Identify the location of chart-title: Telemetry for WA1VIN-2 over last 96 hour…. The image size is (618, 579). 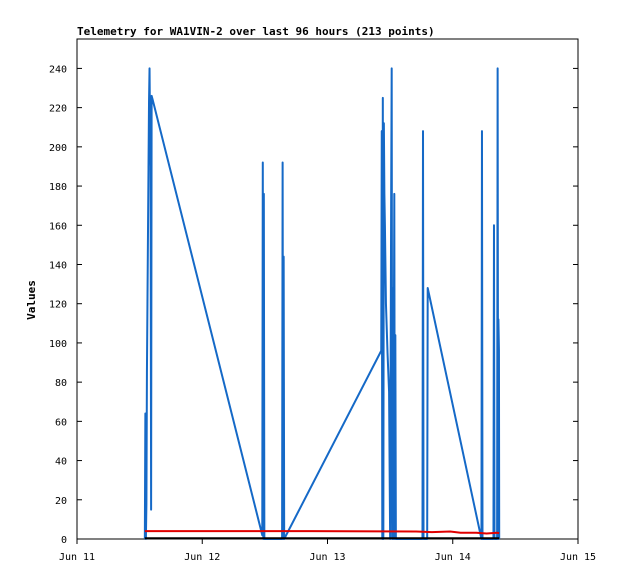
(256, 31).